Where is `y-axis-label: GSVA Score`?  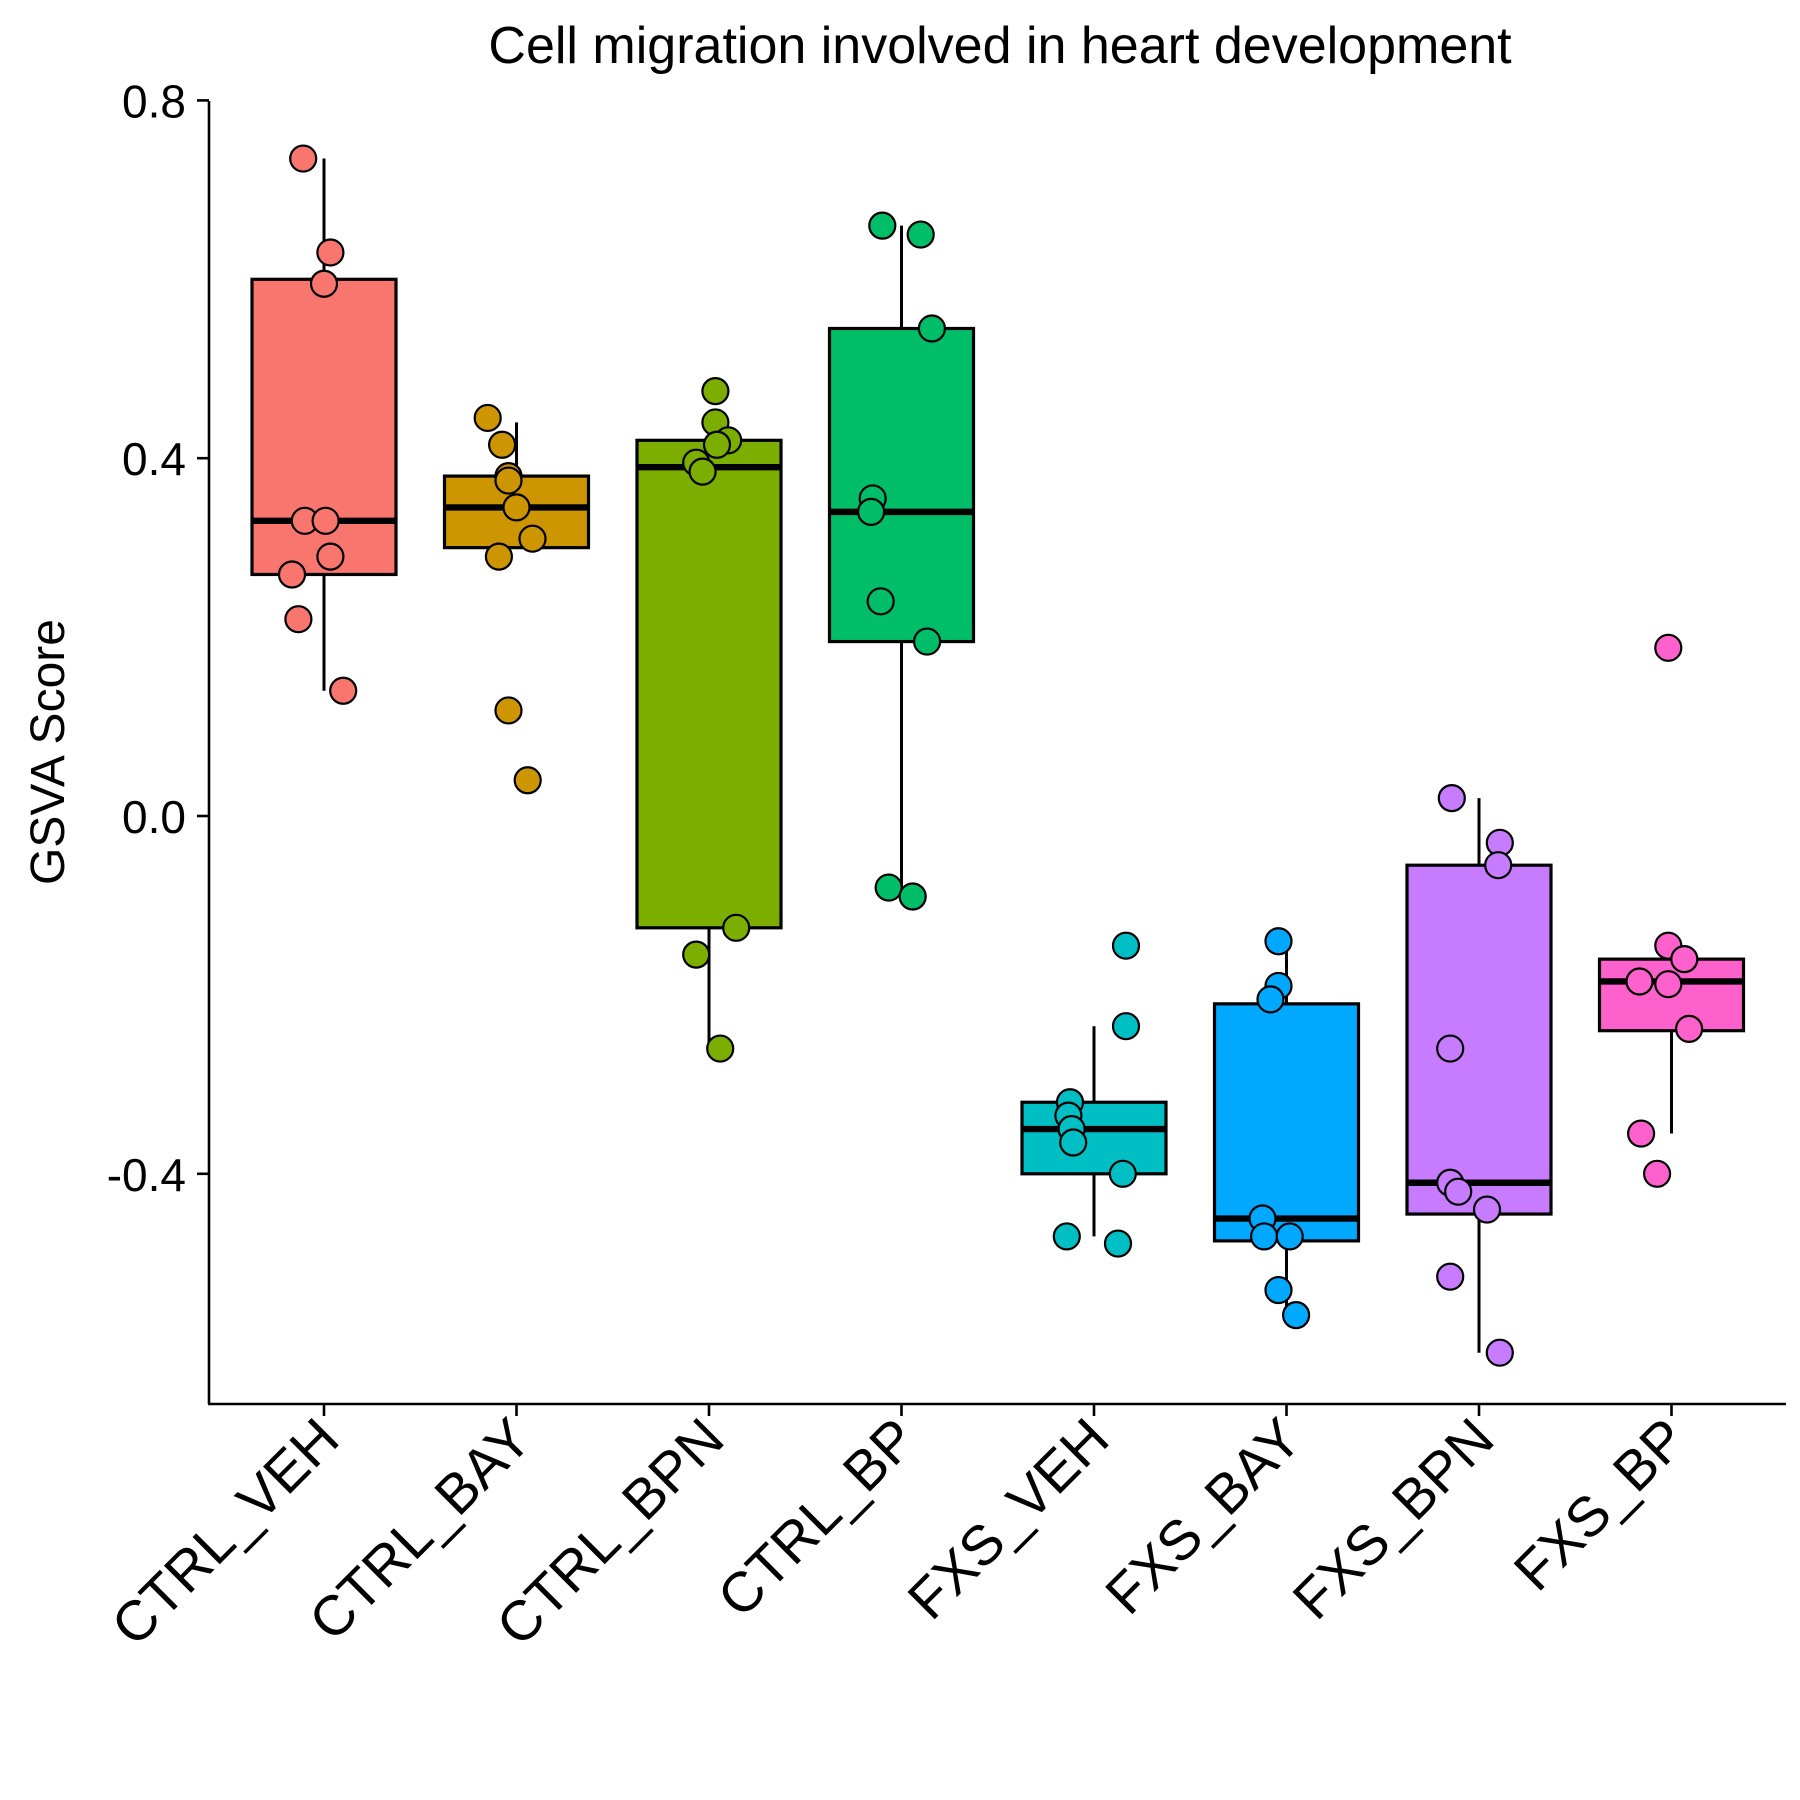
y-axis-label: GSVA Score is located at coordinates (48, 752).